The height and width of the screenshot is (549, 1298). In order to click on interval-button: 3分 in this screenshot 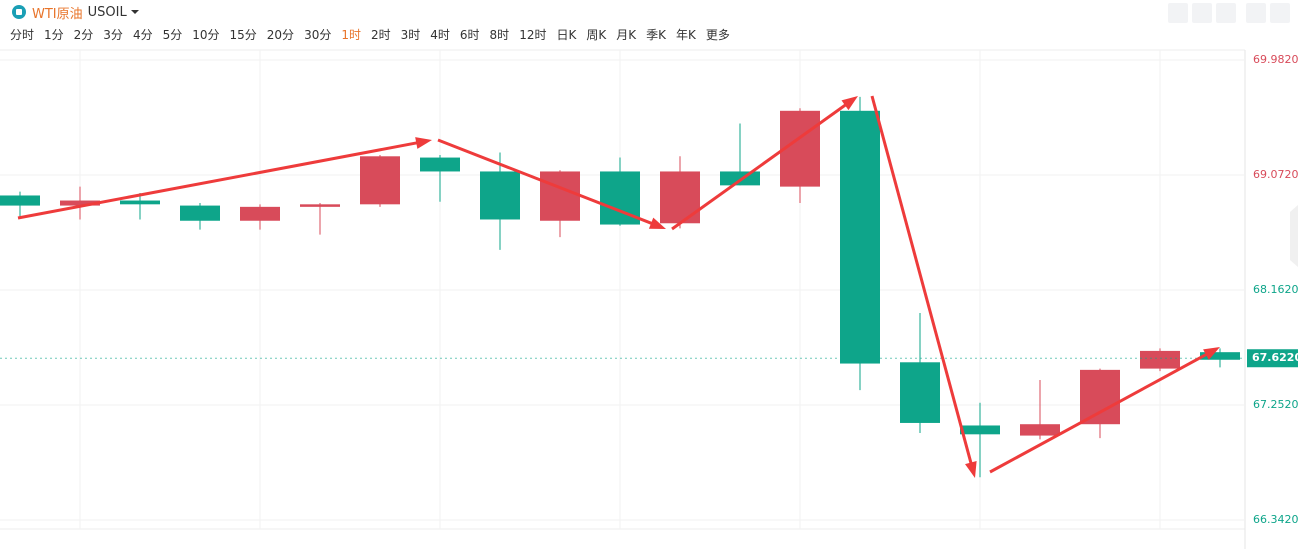, I will do `click(113, 35)`.